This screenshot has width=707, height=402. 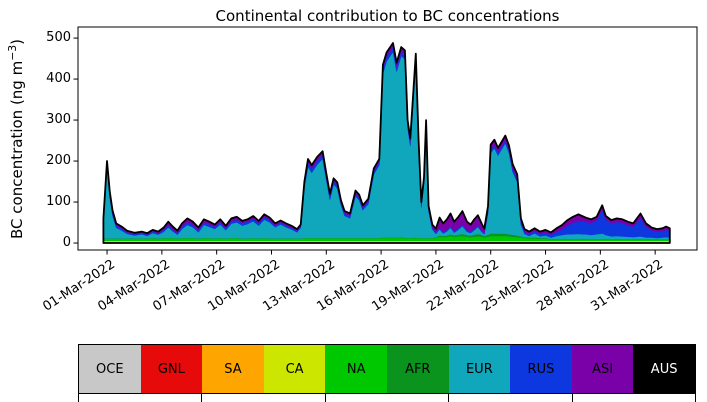 What do you see at coordinates (479, 369) in the screenshot?
I see `legend-item-EUR: EUR` at bounding box center [479, 369].